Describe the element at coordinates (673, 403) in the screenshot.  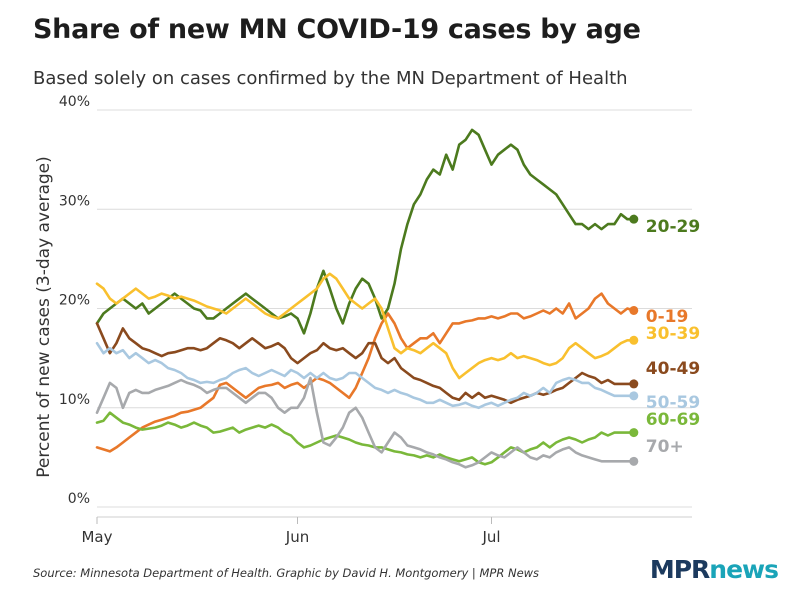
I see `series-label-50-59: 50-59` at that location.